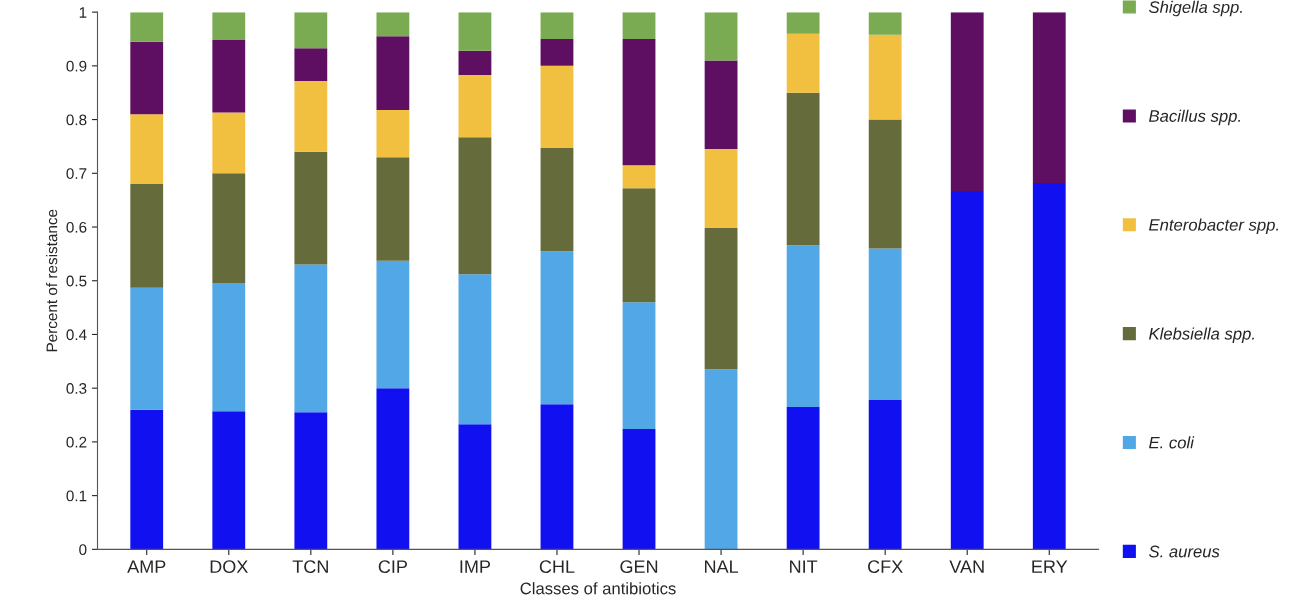 Image resolution: width=1300 pixels, height=607 pixels. I want to click on x-tick-label: AMP, so click(146, 566).